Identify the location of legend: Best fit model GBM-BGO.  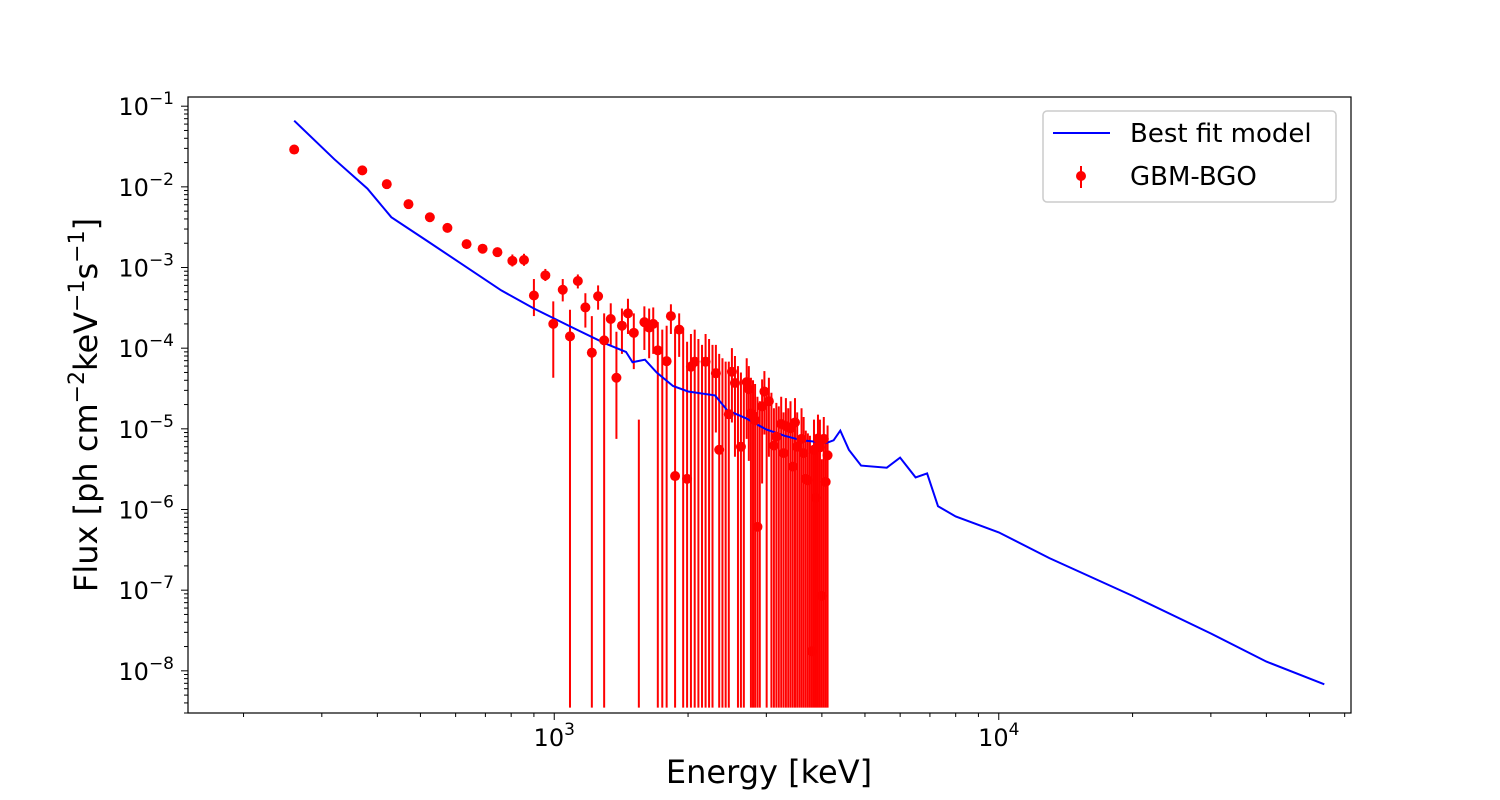
(1189, 156).